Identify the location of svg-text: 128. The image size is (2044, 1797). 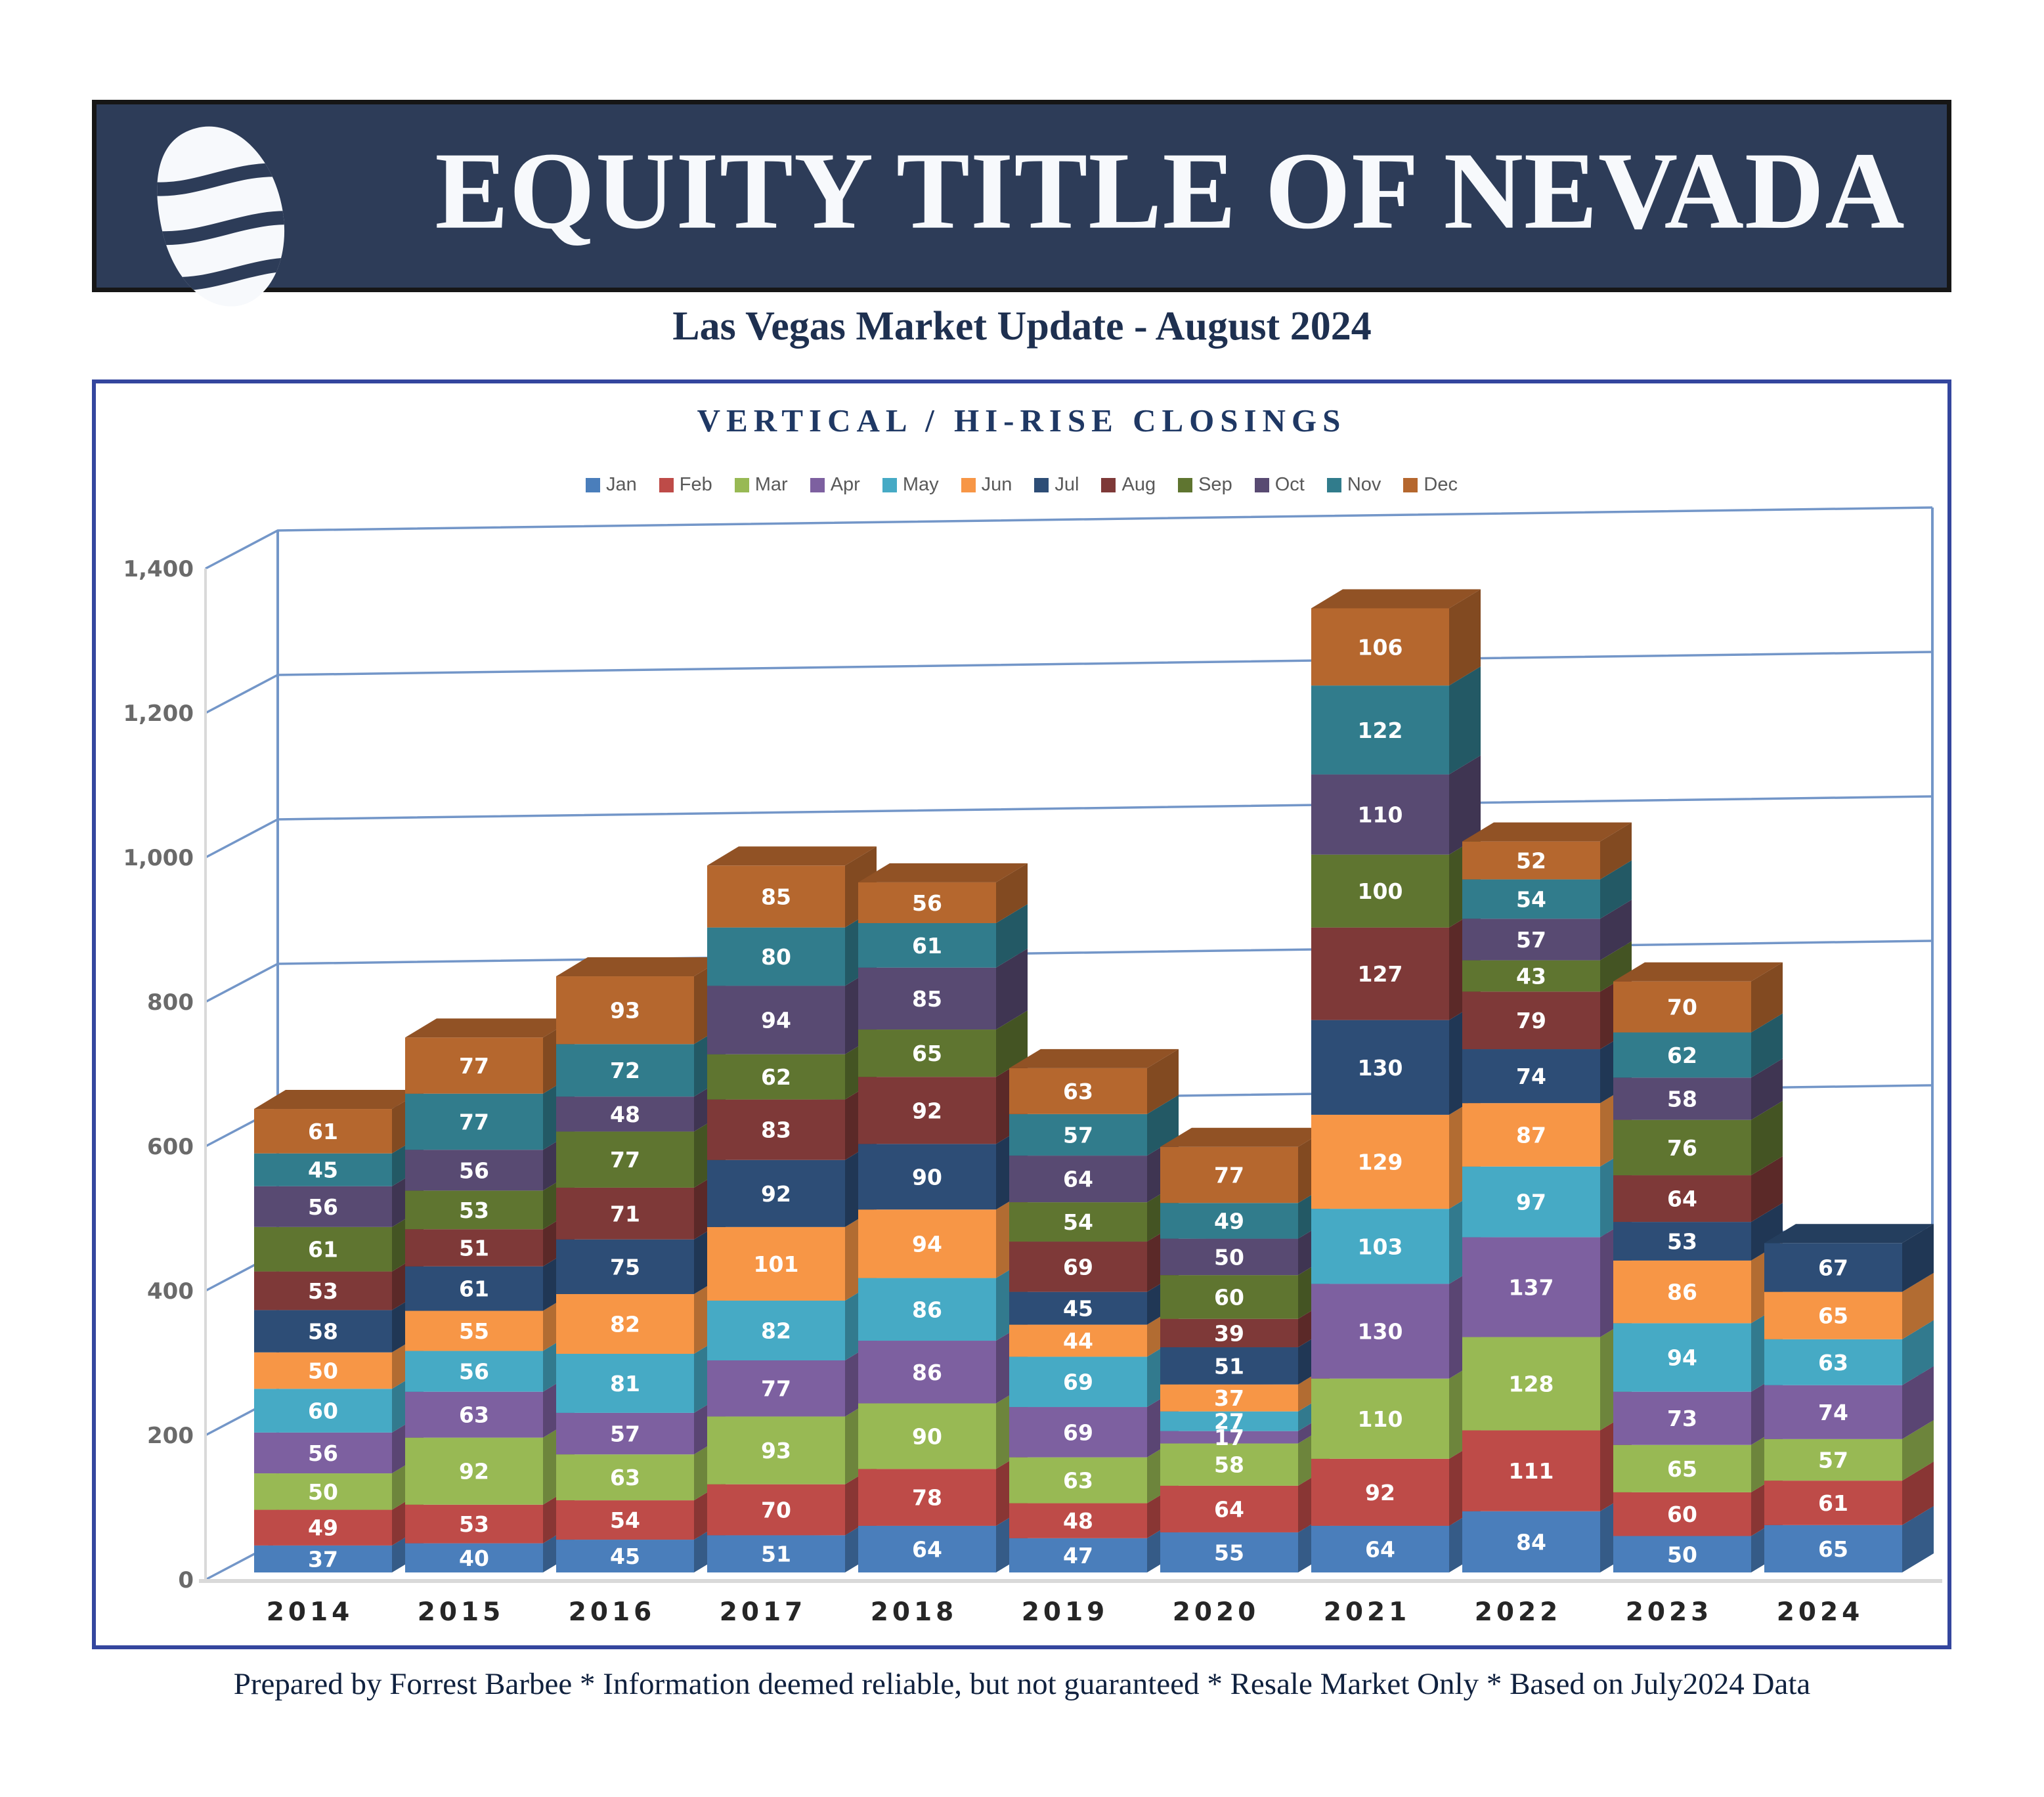
(1531, 1384).